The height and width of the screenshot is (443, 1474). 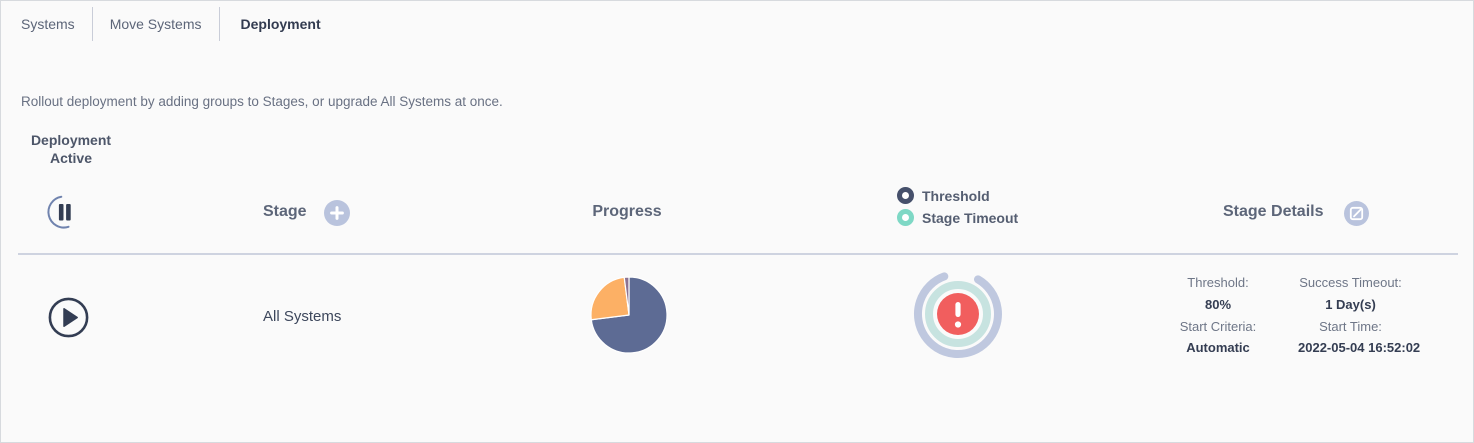 I want to click on stage-timeout-ring-icon, so click(x=905, y=217).